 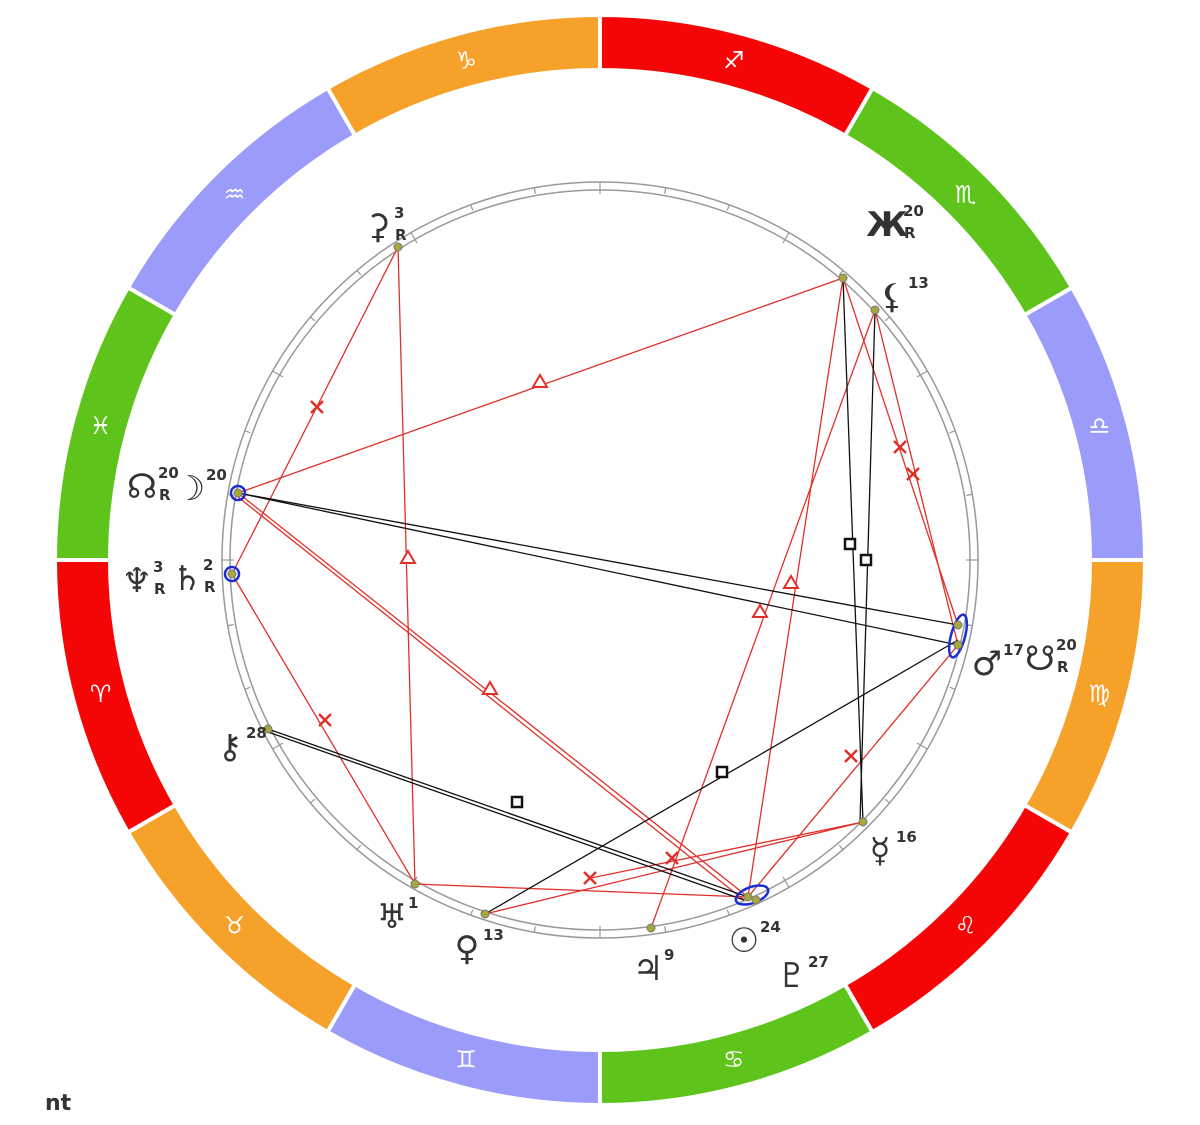 I want to click on zodiac-sign: ♊, so click(x=466, y=1059).